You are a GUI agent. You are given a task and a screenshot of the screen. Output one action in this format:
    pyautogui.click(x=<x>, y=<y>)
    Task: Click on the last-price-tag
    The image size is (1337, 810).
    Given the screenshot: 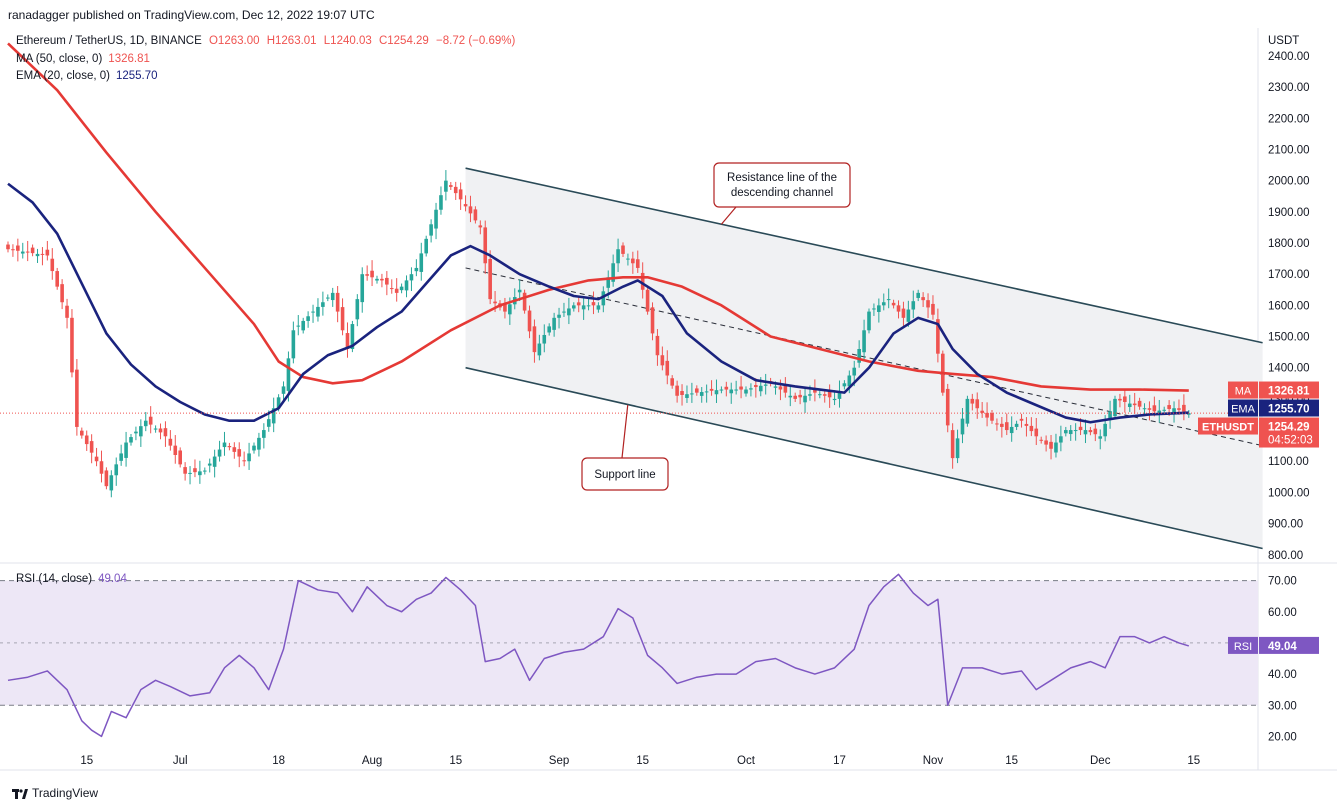 What is the action you would take?
    pyautogui.click(x=1289, y=432)
    